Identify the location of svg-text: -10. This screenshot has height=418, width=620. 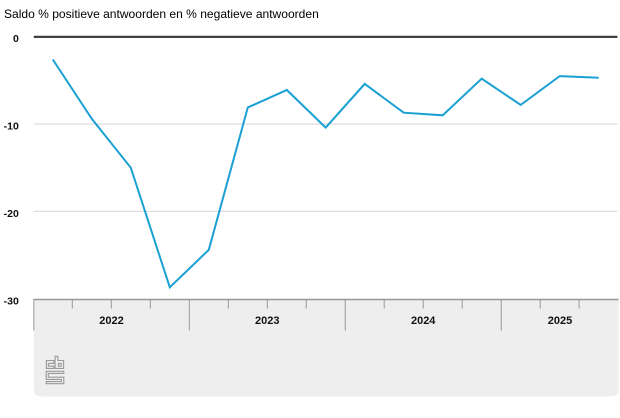
(11, 127).